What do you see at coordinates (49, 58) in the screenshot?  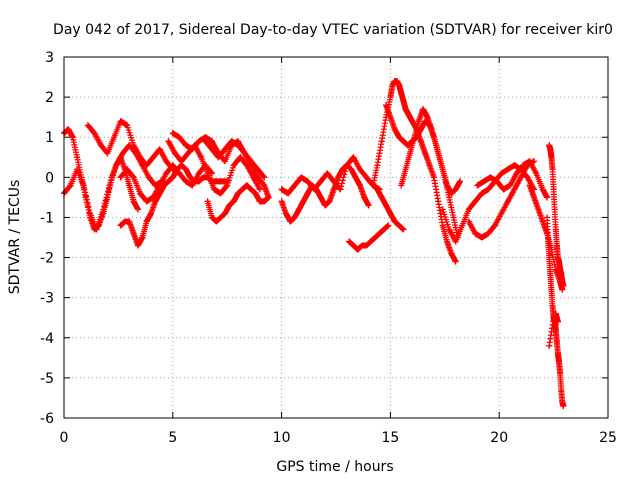 I see `y-tick-label: 3` at bounding box center [49, 58].